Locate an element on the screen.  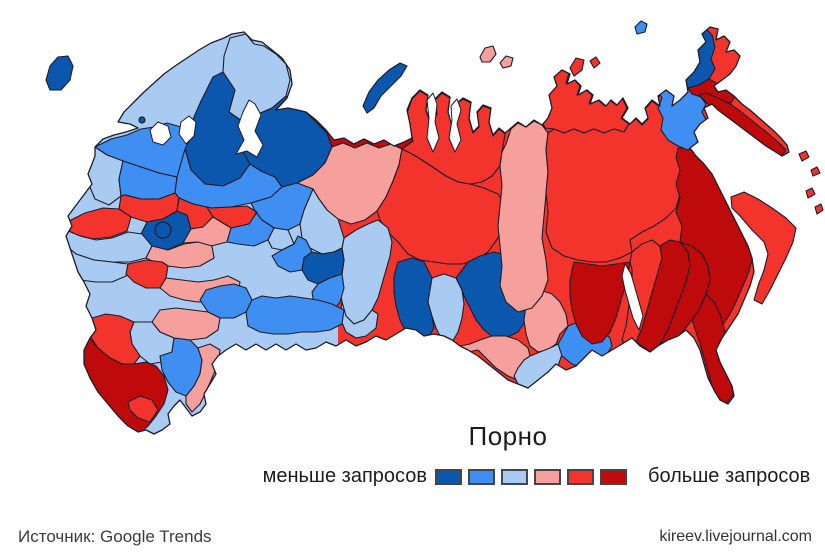
island-sakhalin is located at coordinates (763, 248).